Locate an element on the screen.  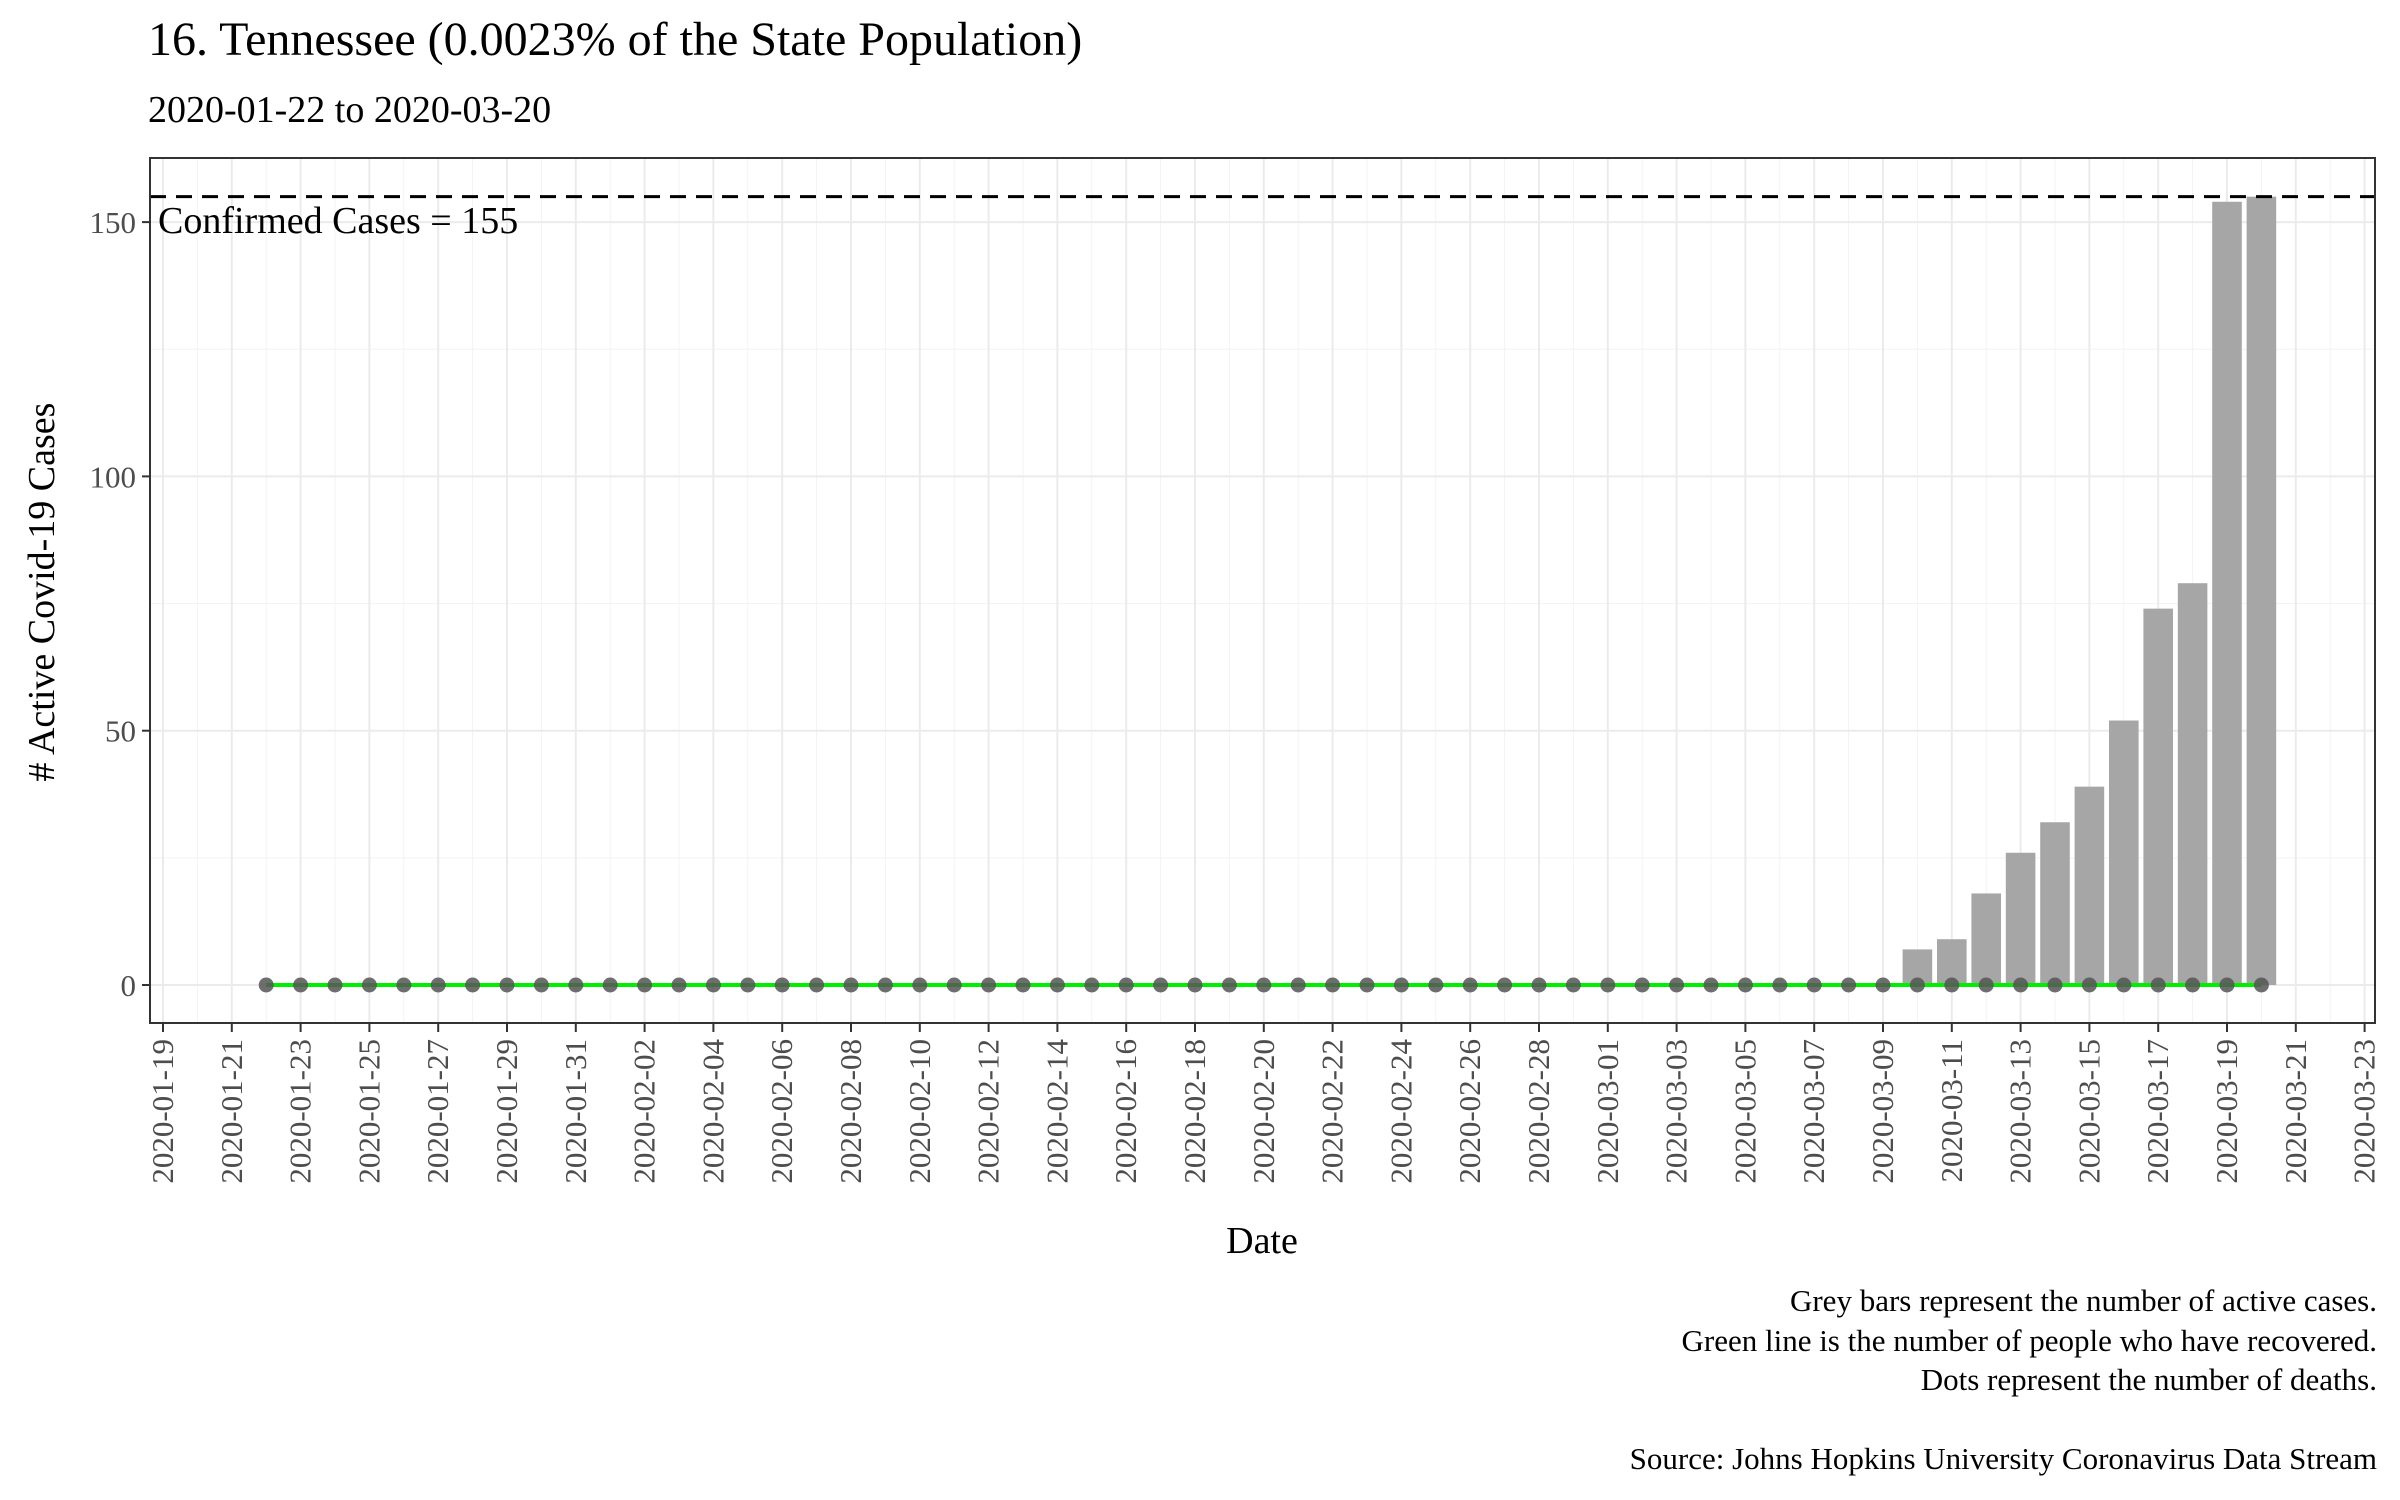
x-tick-label: 2020-01-23 is located at coordinates (300, 1111).